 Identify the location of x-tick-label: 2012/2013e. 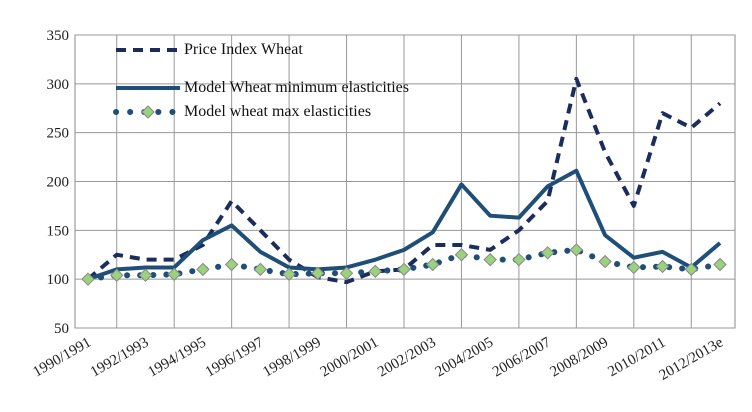
(692, 358).